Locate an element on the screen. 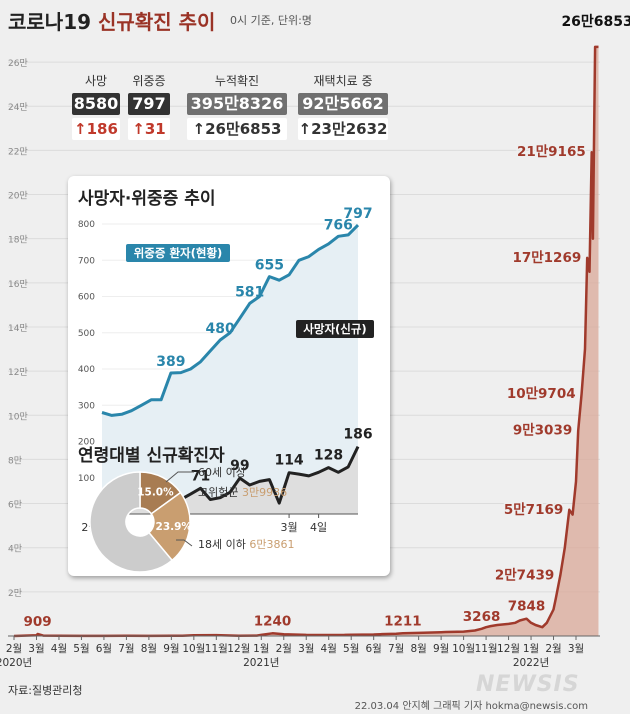 This screenshot has width=630, height=714. source-note: 자료:질병관리청 is located at coordinates (45, 690).